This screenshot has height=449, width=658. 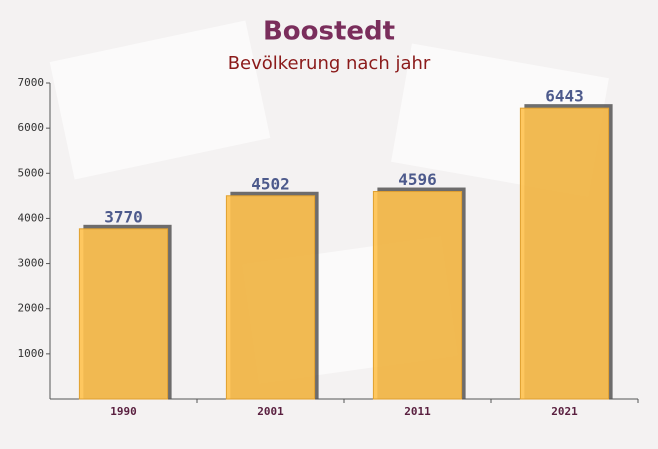 What do you see at coordinates (31, 217) in the screenshot?
I see `y-tick-label: 4000` at bounding box center [31, 217].